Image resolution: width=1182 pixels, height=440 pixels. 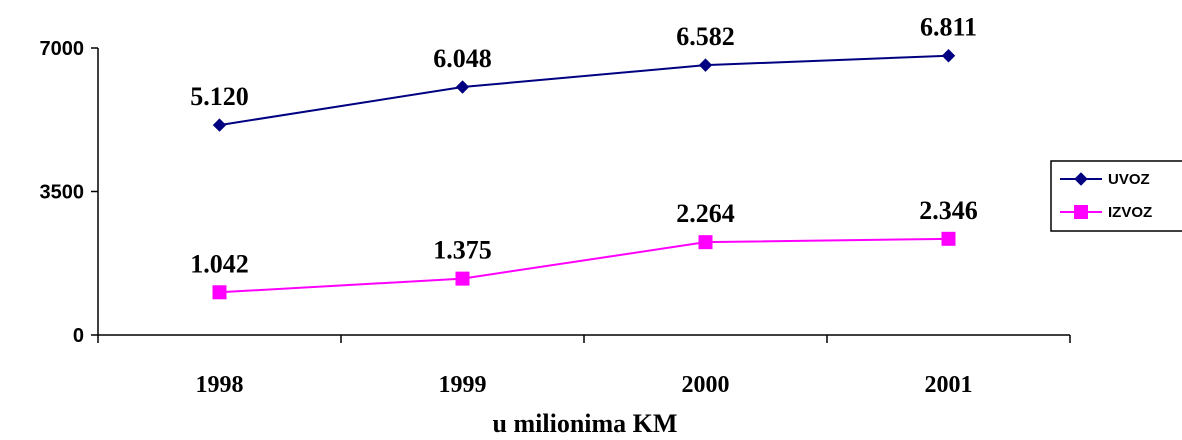 What do you see at coordinates (78, 336) in the screenshot?
I see `y-tick-label: 0` at bounding box center [78, 336].